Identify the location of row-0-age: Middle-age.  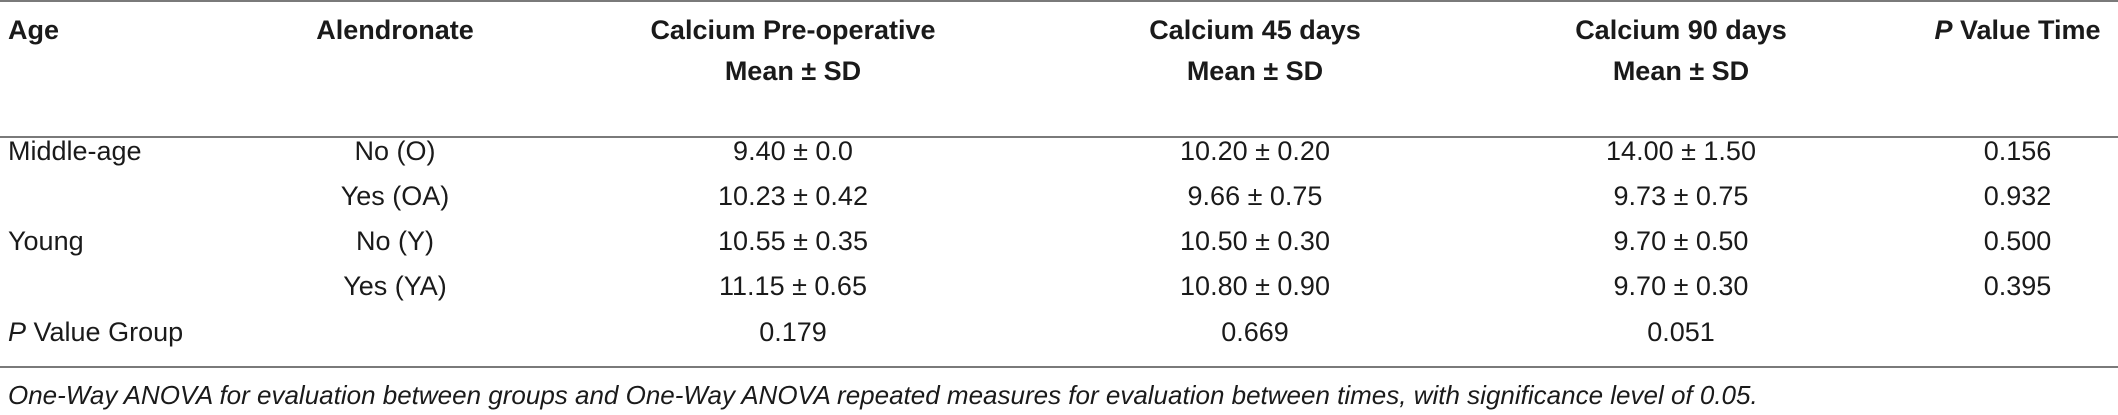
(75, 151).